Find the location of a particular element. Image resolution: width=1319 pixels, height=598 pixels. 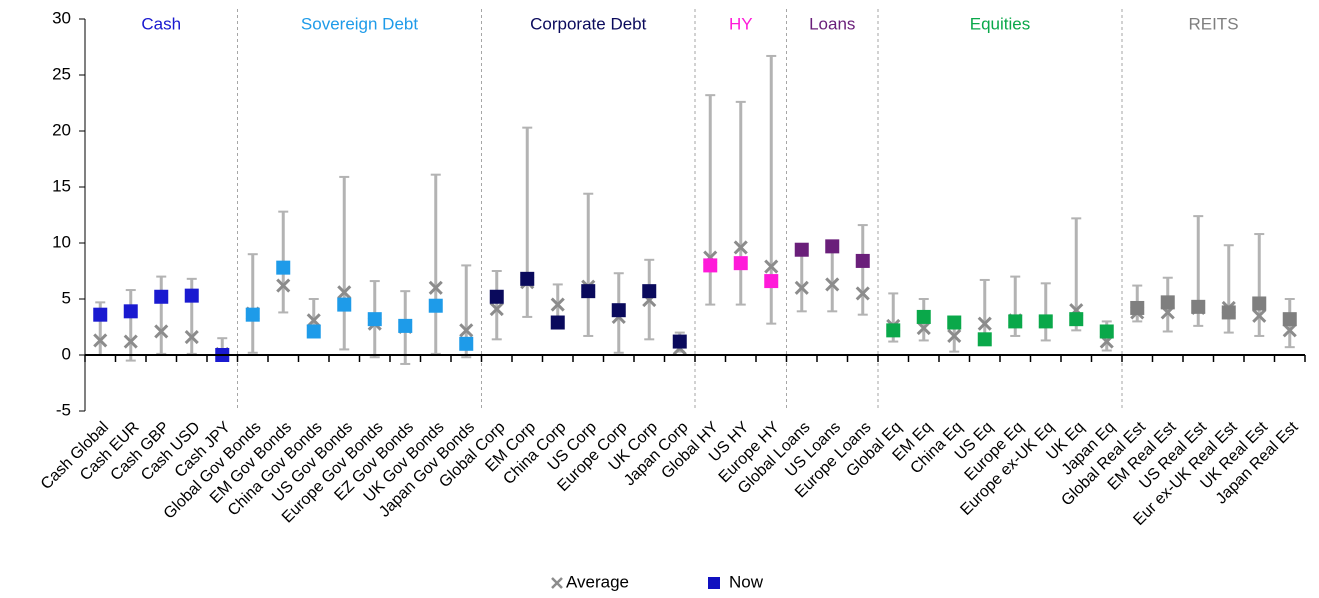

legend-label: Now is located at coordinates (746, 581).